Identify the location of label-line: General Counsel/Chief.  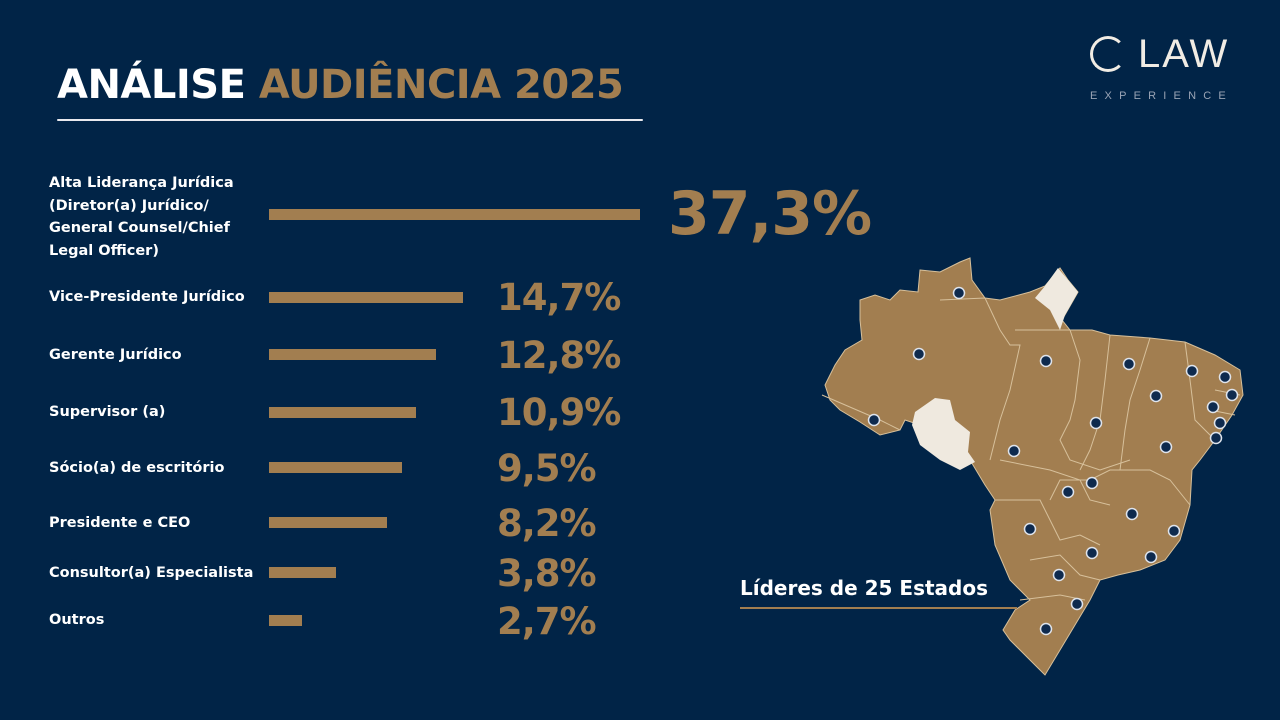
(139, 228).